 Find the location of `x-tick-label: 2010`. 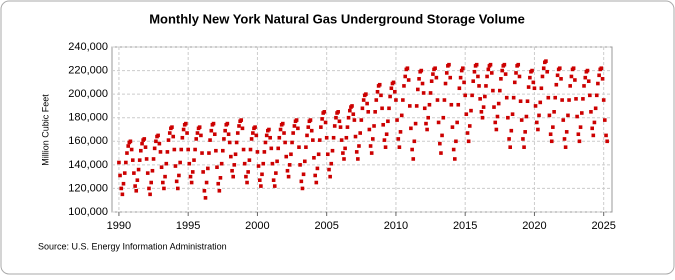

x-tick-label: 2010 is located at coordinates (396, 226).